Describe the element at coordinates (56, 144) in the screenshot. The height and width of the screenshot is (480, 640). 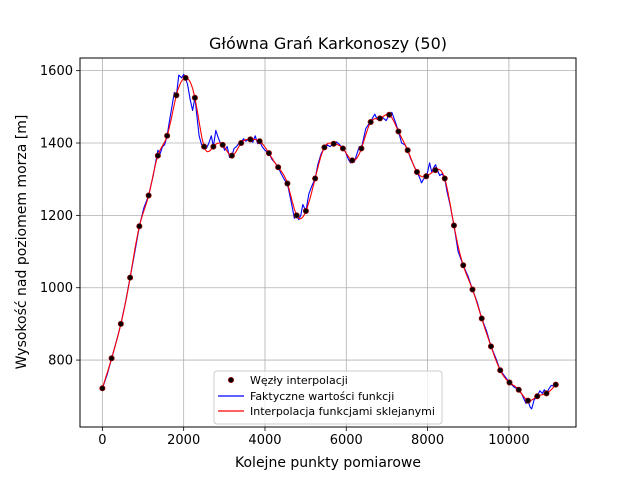
I see `y-tick-label: 1400` at that location.